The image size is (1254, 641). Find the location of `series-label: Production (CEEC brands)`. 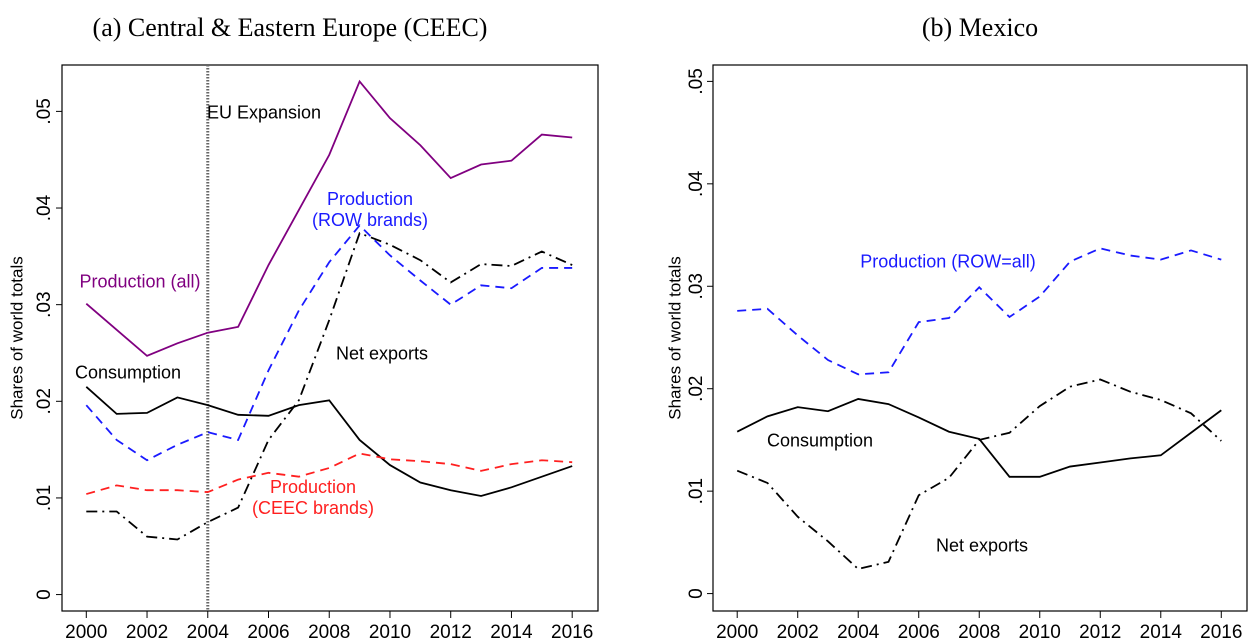

series-label: Production (CEEC brands) is located at coordinates (313, 497).